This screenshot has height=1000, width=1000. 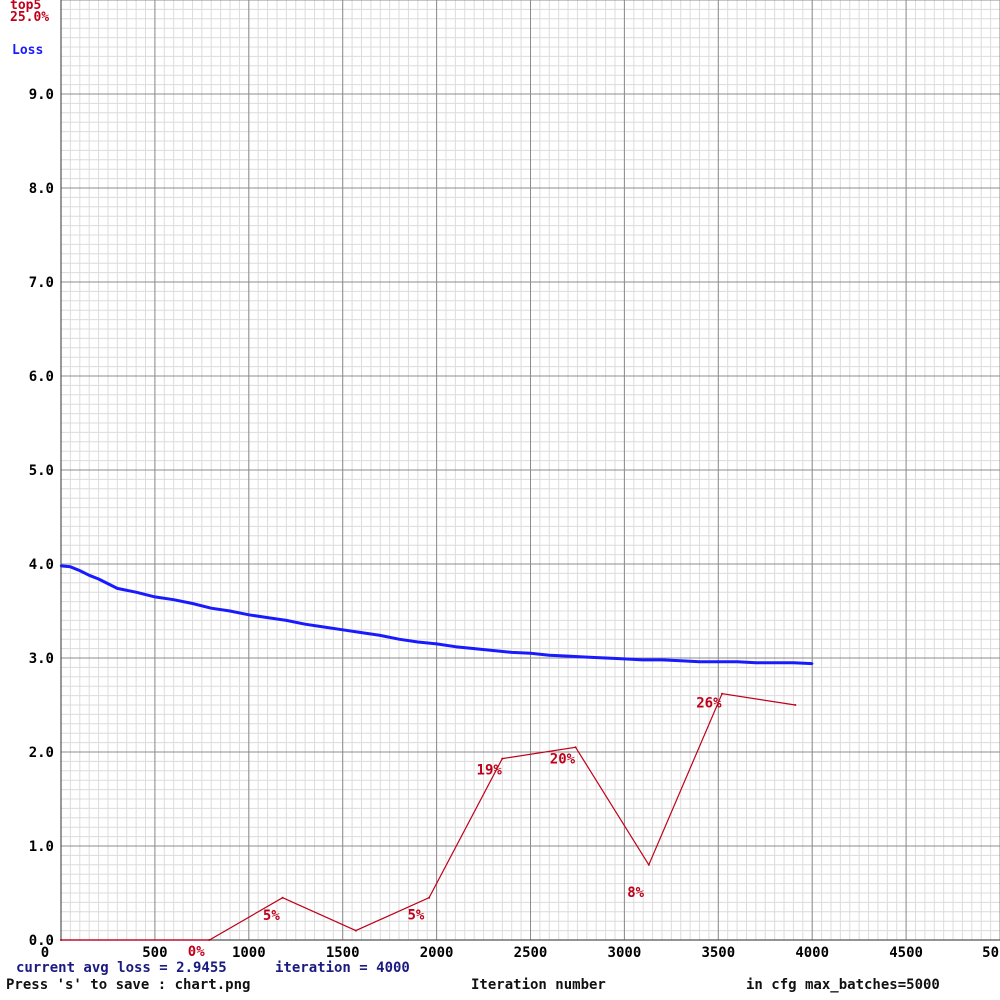 What do you see at coordinates (41, 283) in the screenshot?
I see `y-tick-label: 7.0` at bounding box center [41, 283].